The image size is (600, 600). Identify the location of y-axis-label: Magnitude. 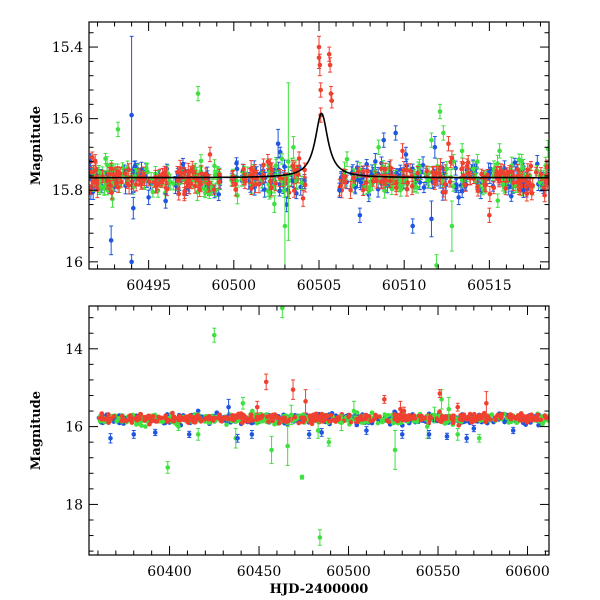
(36, 145).